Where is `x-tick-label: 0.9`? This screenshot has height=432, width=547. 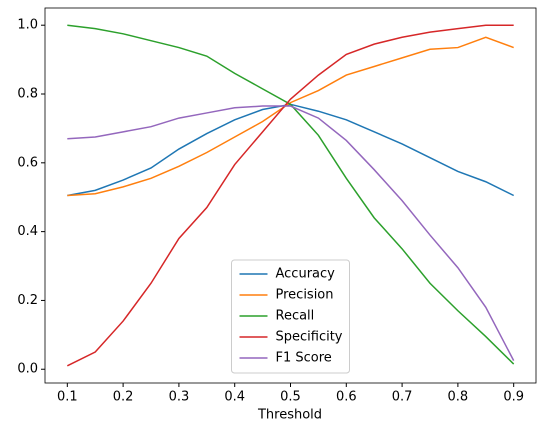
x-tick-label: 0.9 is located at coordinates (513, 397).